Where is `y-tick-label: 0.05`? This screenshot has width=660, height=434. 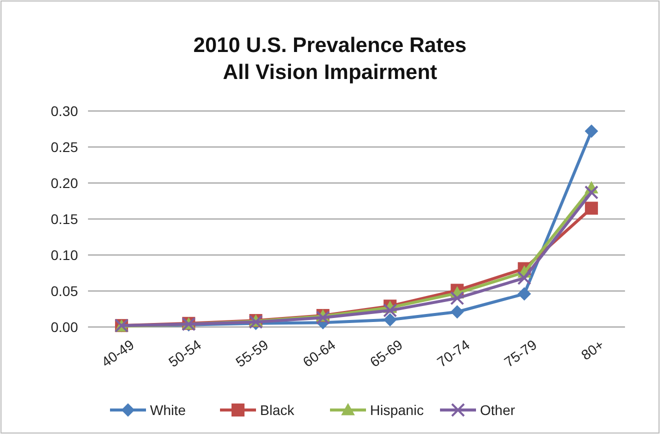
y-tick-label: 0.05 is located at coordinates (64, 290).